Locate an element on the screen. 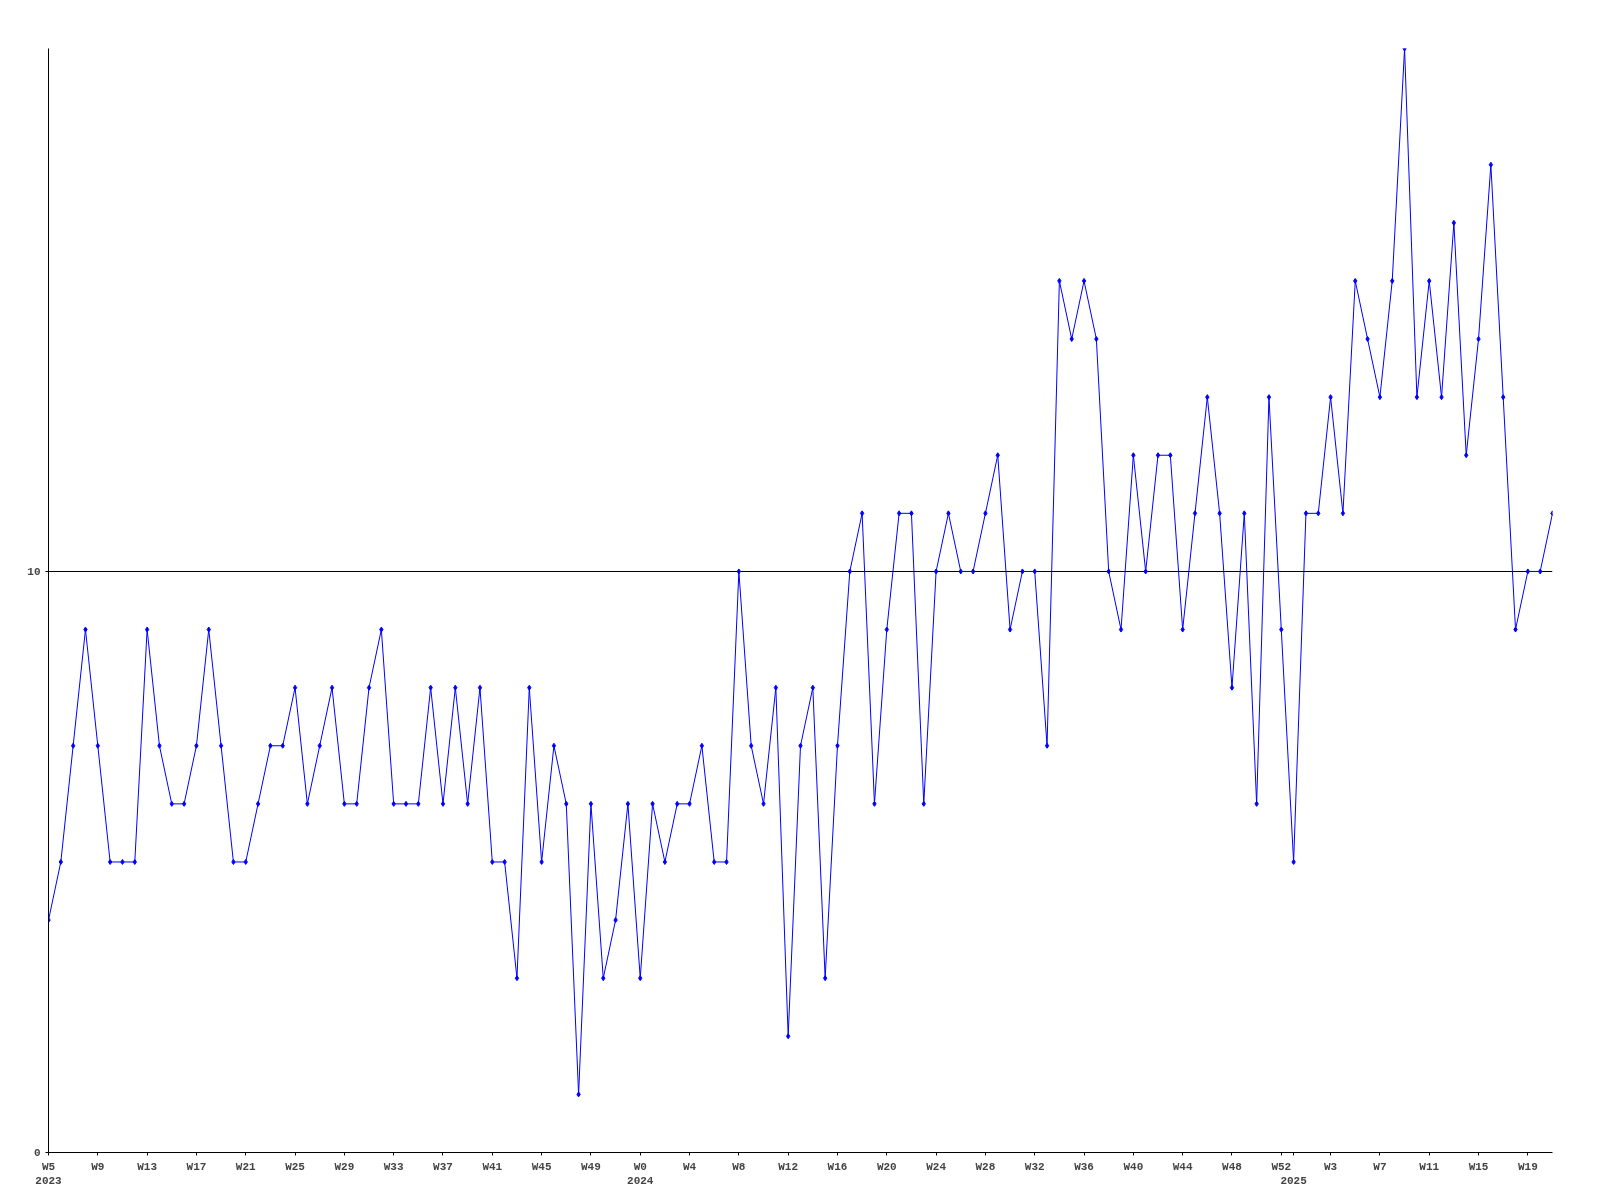 The image size is (1600, 1200). y-tick-label: 0 is located at coordinates (37, 1153).